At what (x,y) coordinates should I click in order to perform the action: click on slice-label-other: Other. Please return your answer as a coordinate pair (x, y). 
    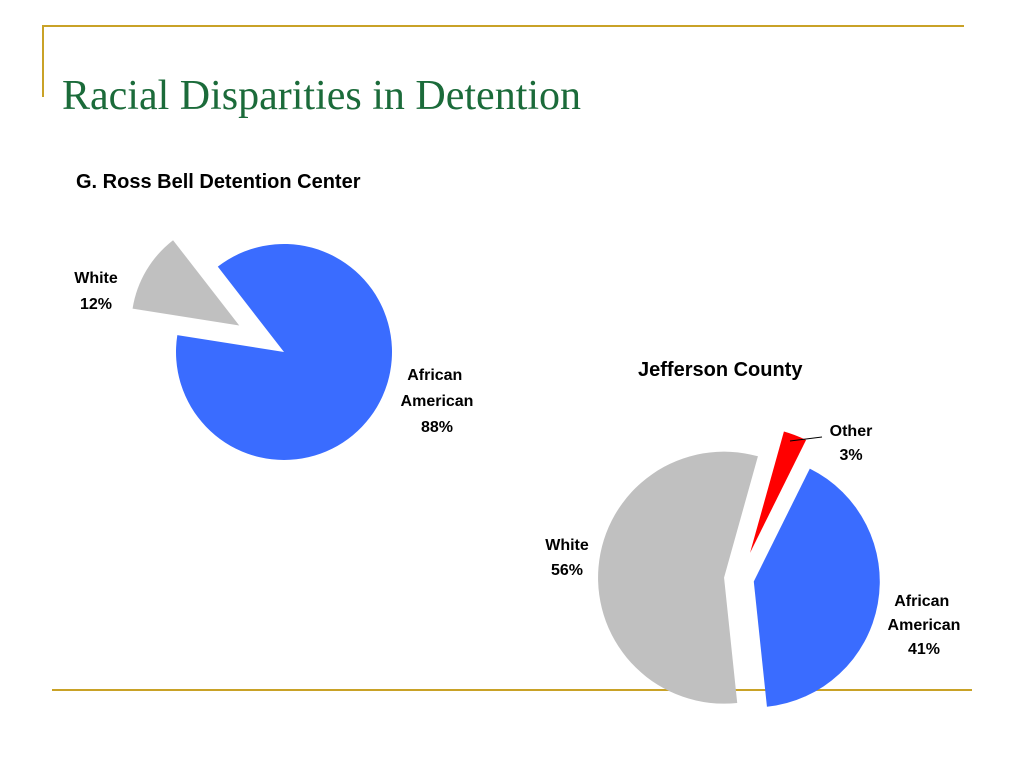
    Looking at the image, I should click on (851, 431).